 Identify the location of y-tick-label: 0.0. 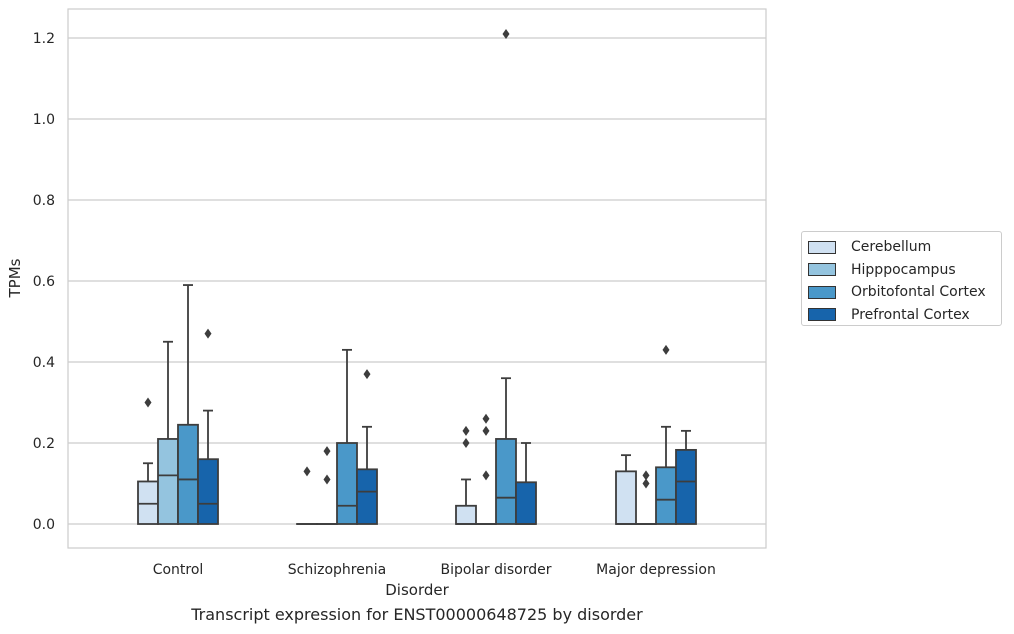
(44, 525).